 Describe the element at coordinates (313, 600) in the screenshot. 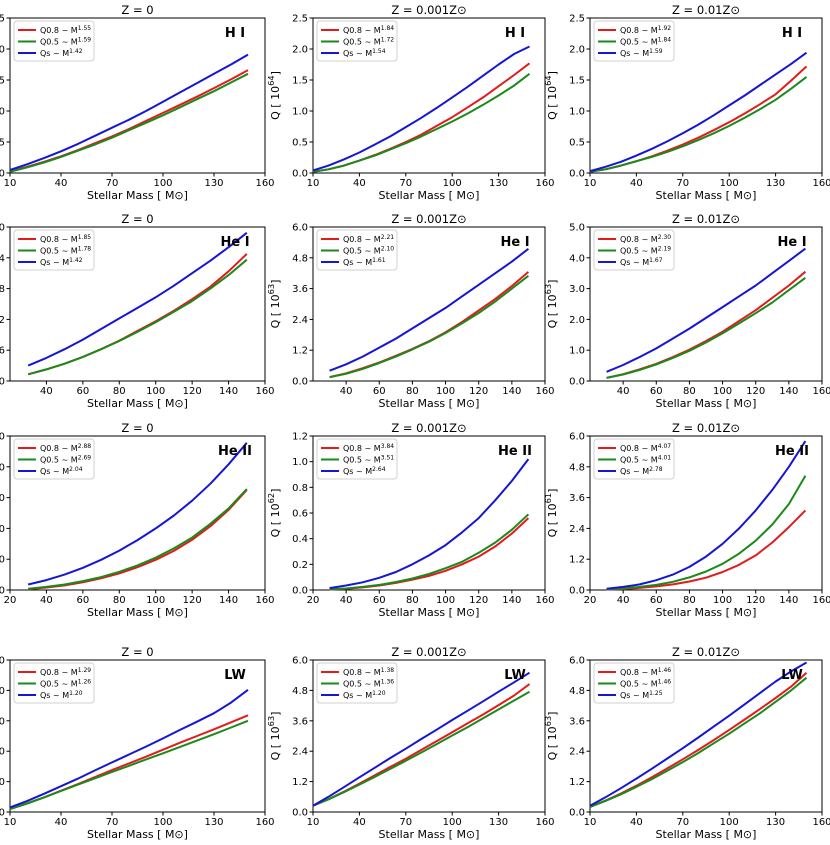

I see `x-tick-label: 20` at that location.